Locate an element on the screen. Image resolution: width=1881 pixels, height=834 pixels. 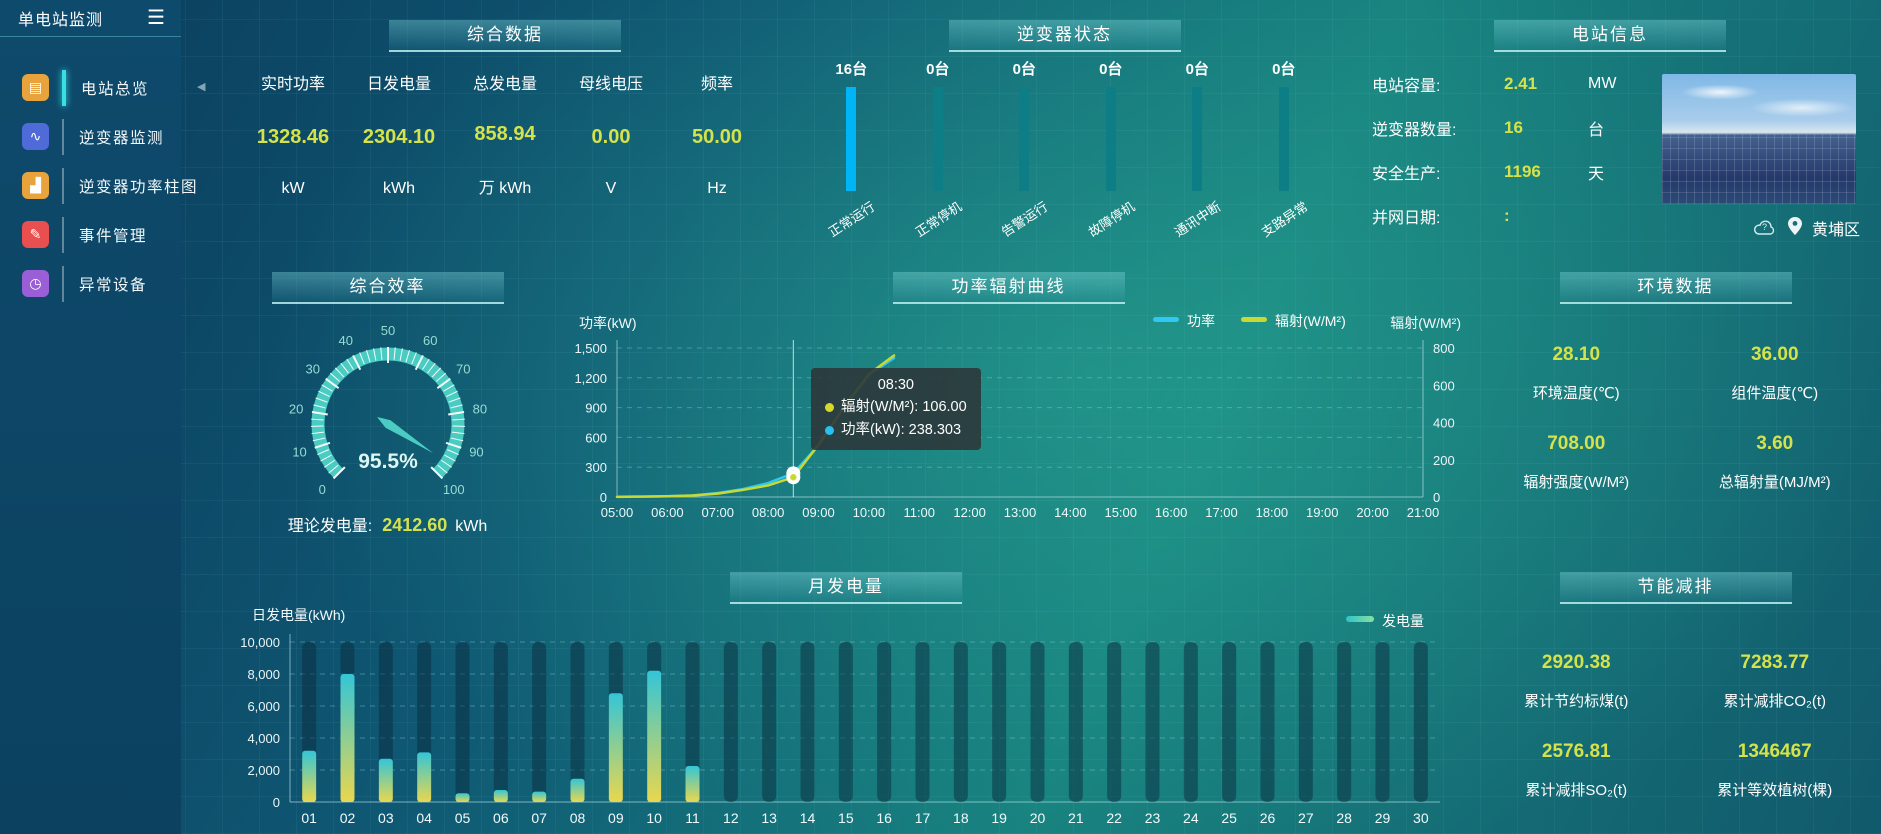
stat-cell: 36.00 组件温度(℃) is located at coordinates (1775, 372).